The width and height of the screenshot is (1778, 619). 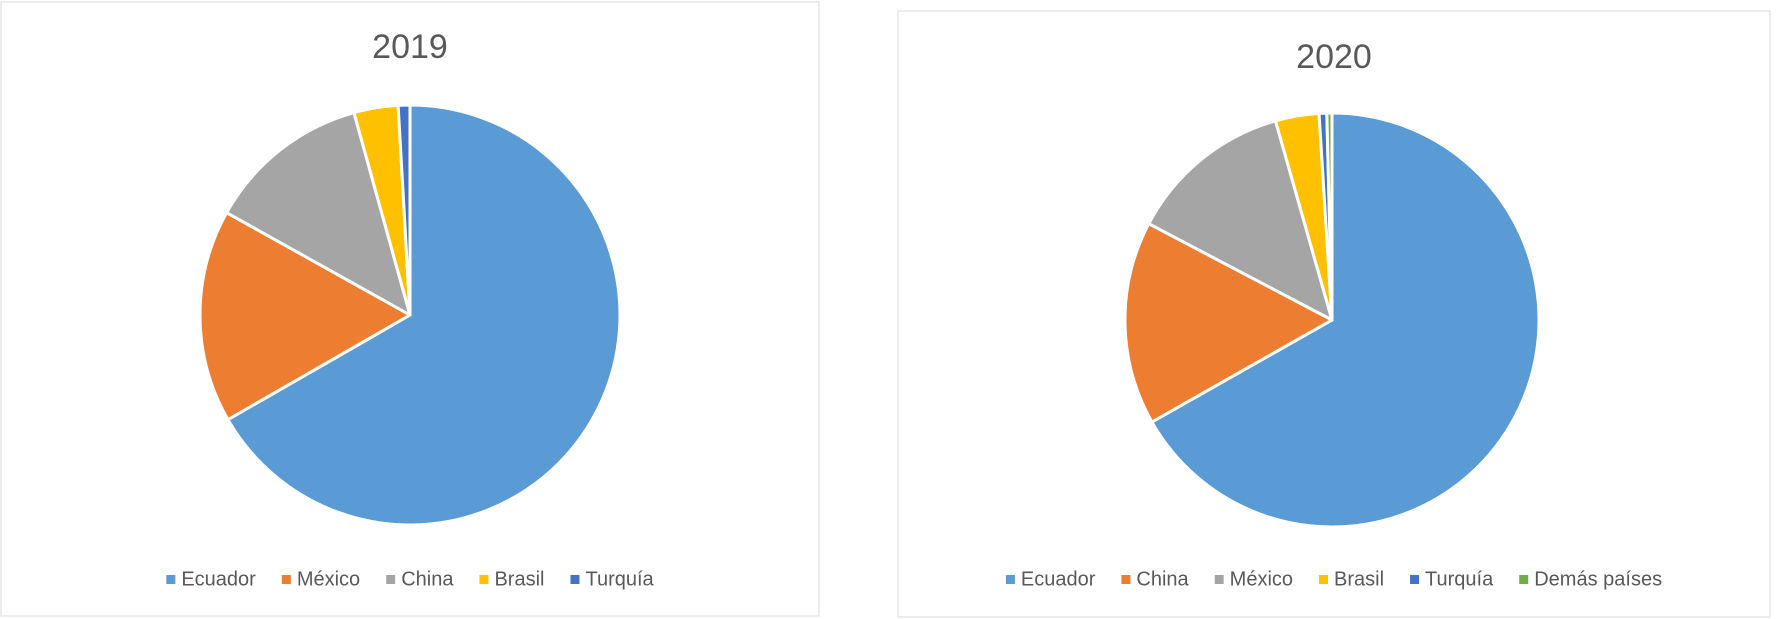 What do you see at coordinates (410, 47) in the screenshot?
I see `chart-title: 2019` at bounding box center [410, 47].